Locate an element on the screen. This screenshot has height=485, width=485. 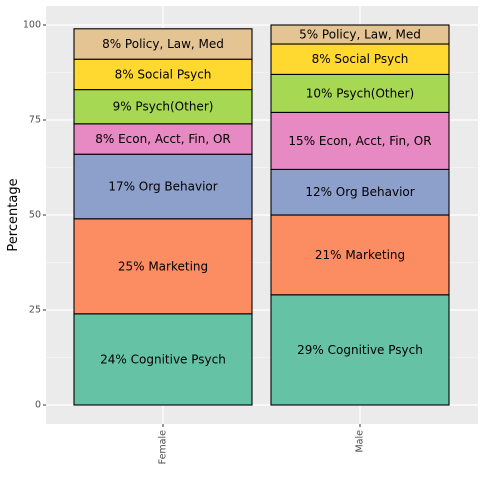
bar-segment-econ-female is located at coordinates (163, 139).